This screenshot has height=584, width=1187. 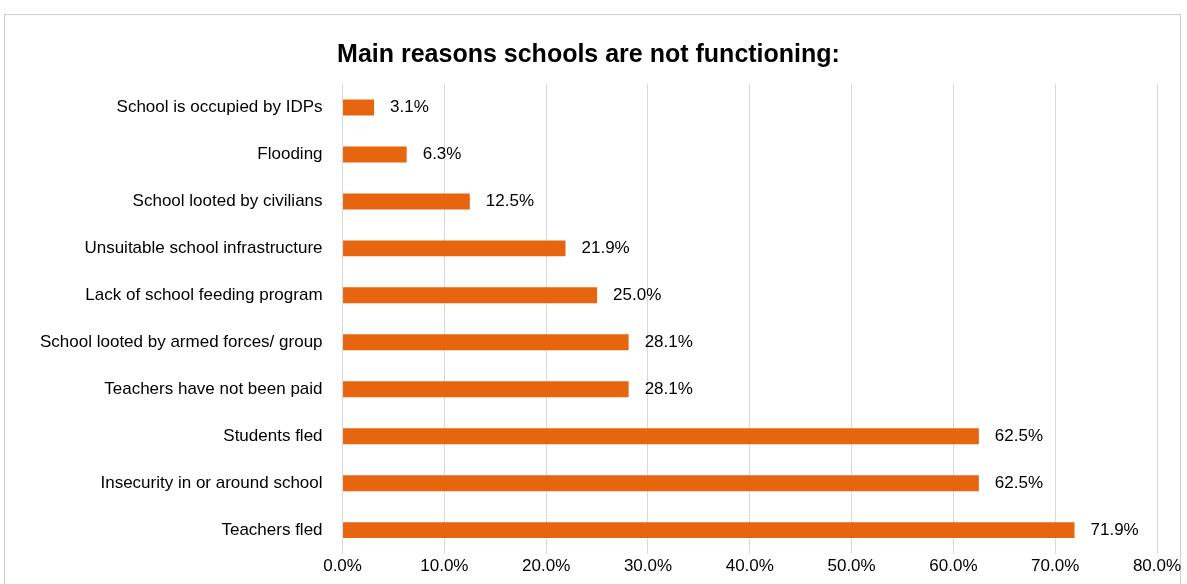 What do you see at coordinates (181, 341) in the screenshot?
I see `y-tick-label: School looted by armed forces/ group` at bounding box center [181, 341].